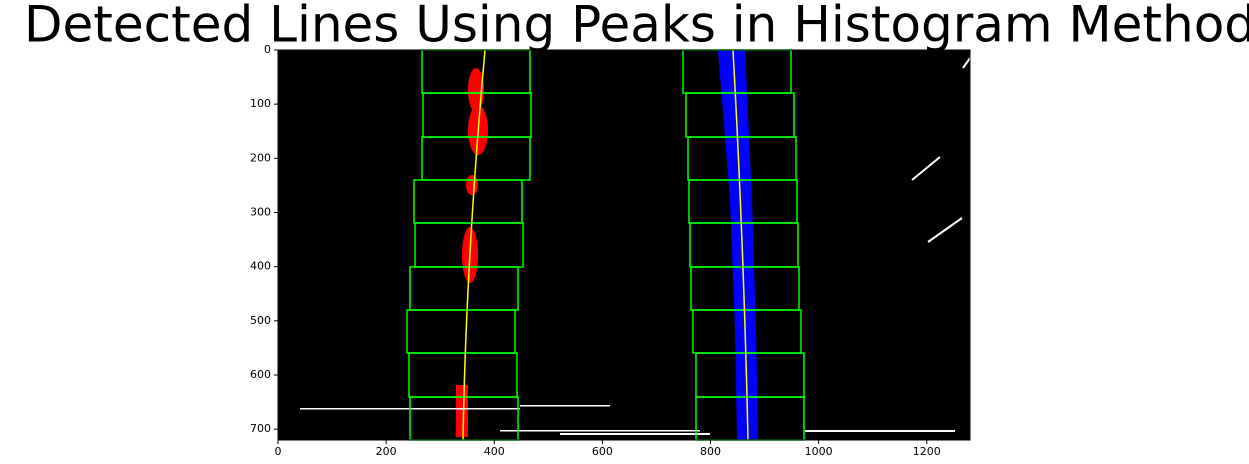 This screenshot has width=1249, height=464. Describe the element at coordinates (494, 451) in the screenshot. I see `x-tick-label: 400` at that location.